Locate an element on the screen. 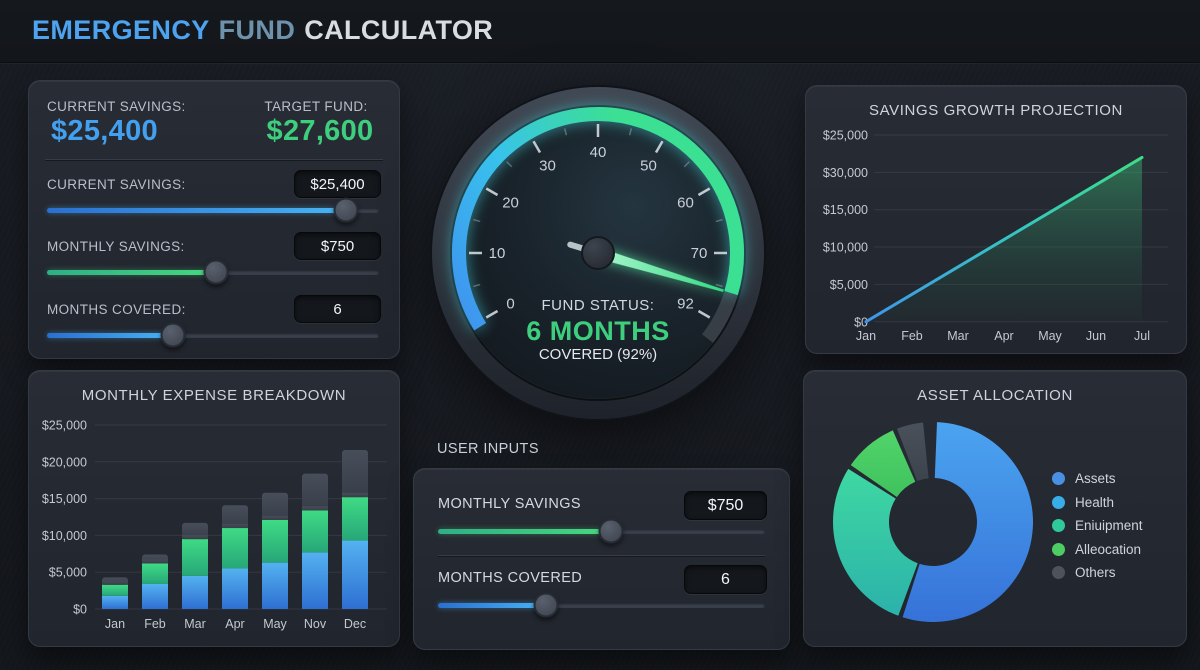 The width and height of the screenshot is (1200, 670). fund-status-label: FUND STATUS: is located at coordinates (598, 305).